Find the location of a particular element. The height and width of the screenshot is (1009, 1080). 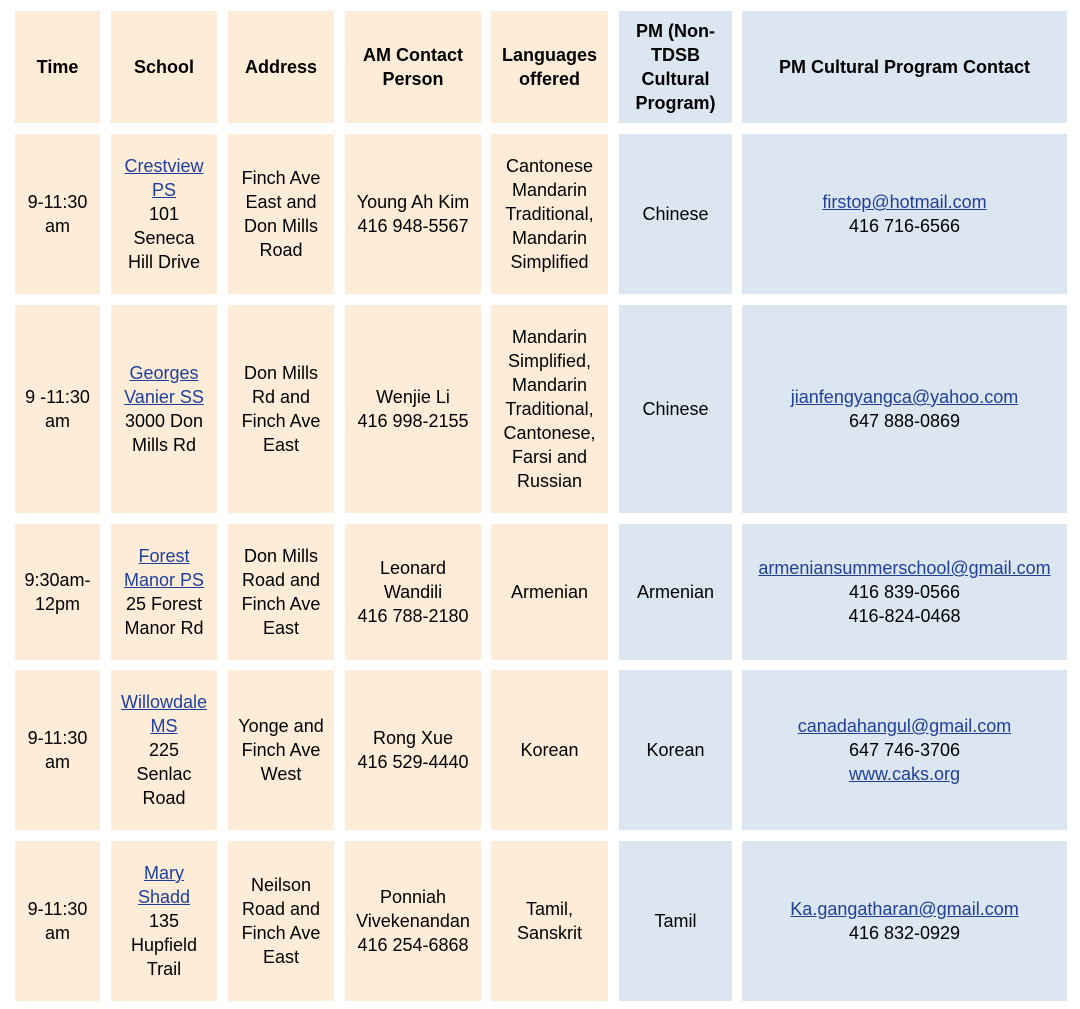

school-address-text: 25 Forest is located at coordinates (164, 604).